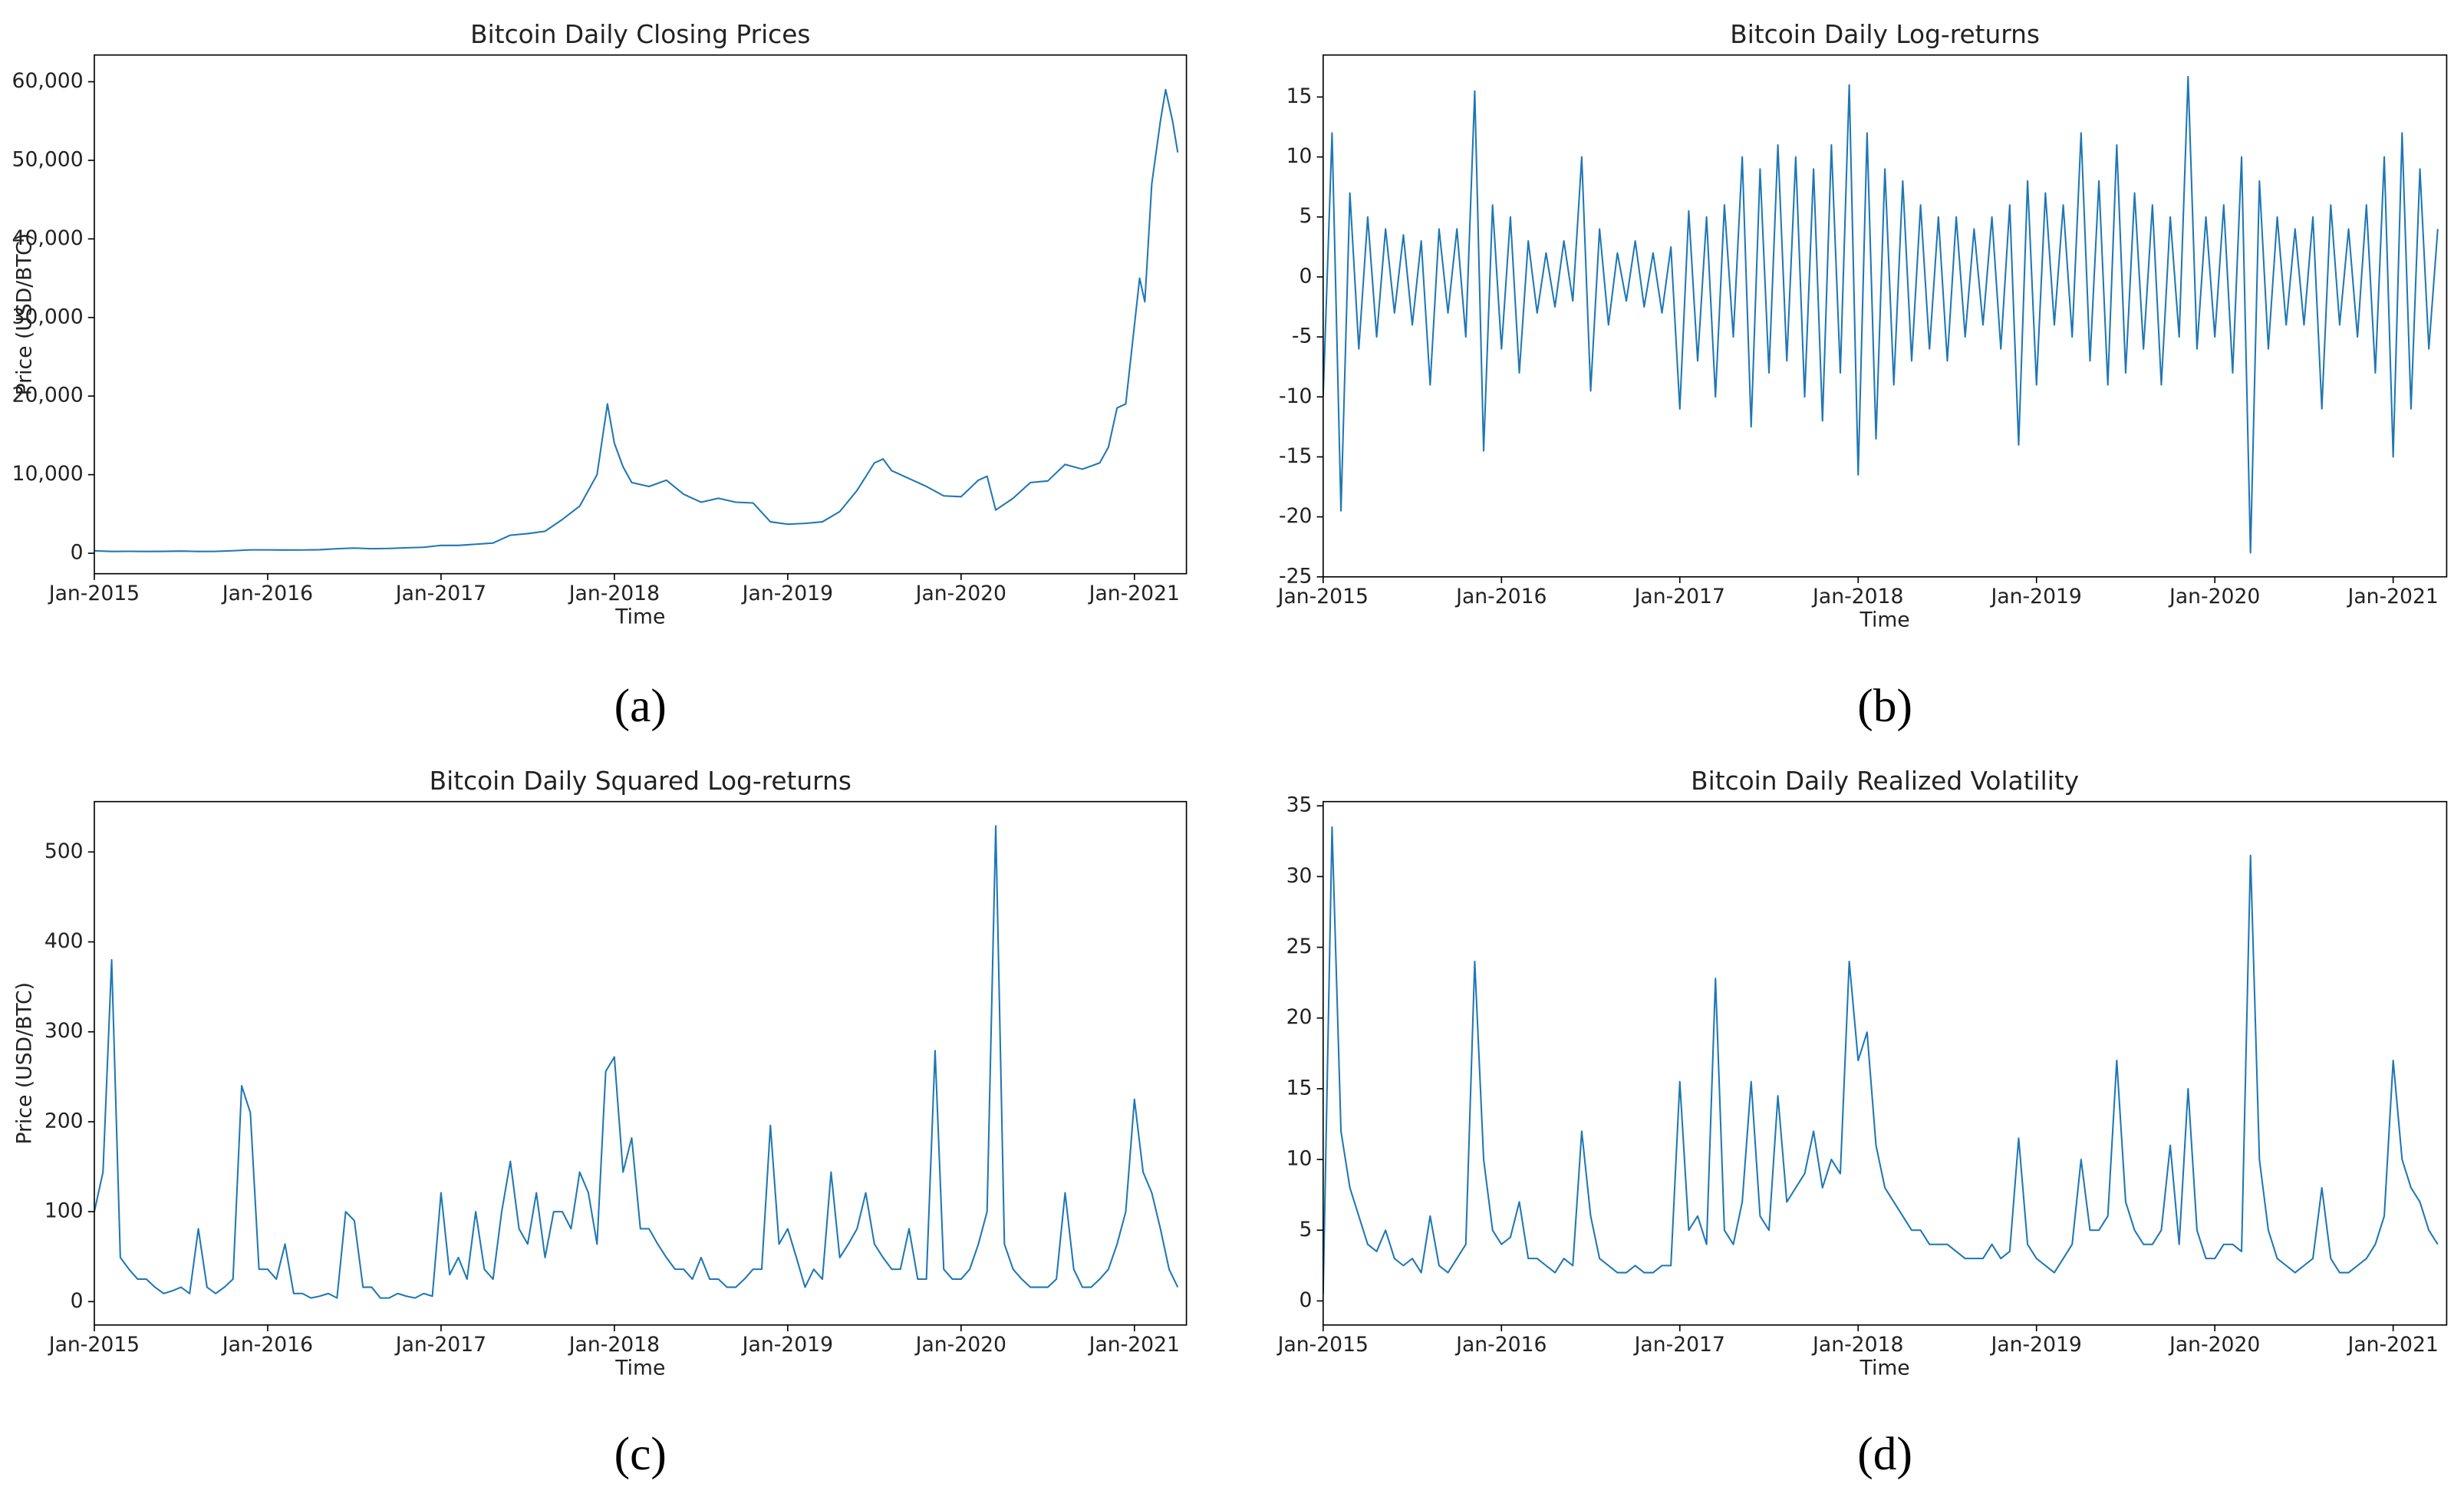 The height and width of the screenshot is (1507, 2464). Describe the element at coordinates (640, 706) in the screenshot. I see `panel-label: (a)` at that location.